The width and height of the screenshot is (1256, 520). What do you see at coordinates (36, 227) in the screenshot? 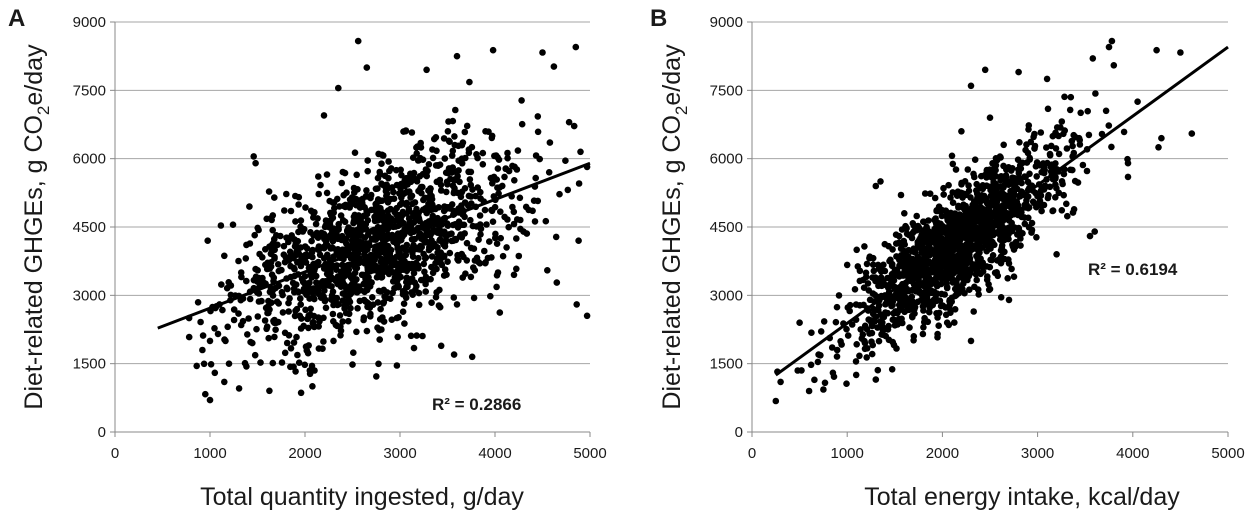
I see `y-axis-title: Diet-related GHGEs, g CO2e/day` at bounding box center [36, 227].